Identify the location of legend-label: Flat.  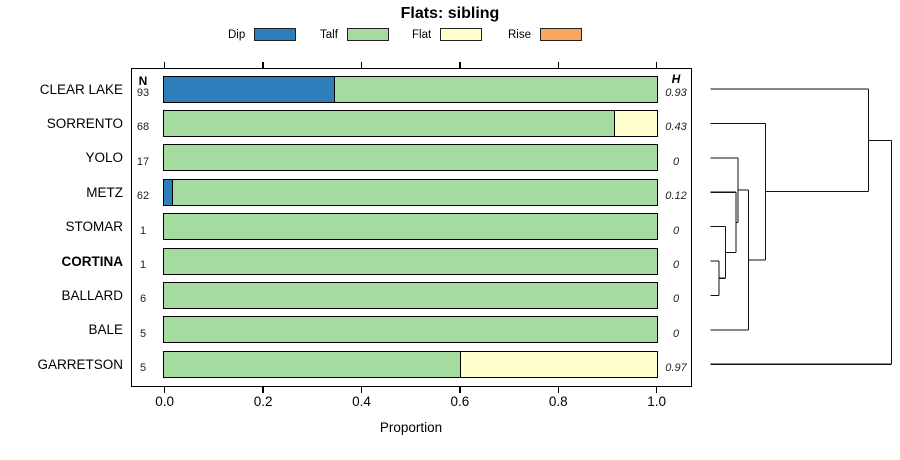
(422, 34).